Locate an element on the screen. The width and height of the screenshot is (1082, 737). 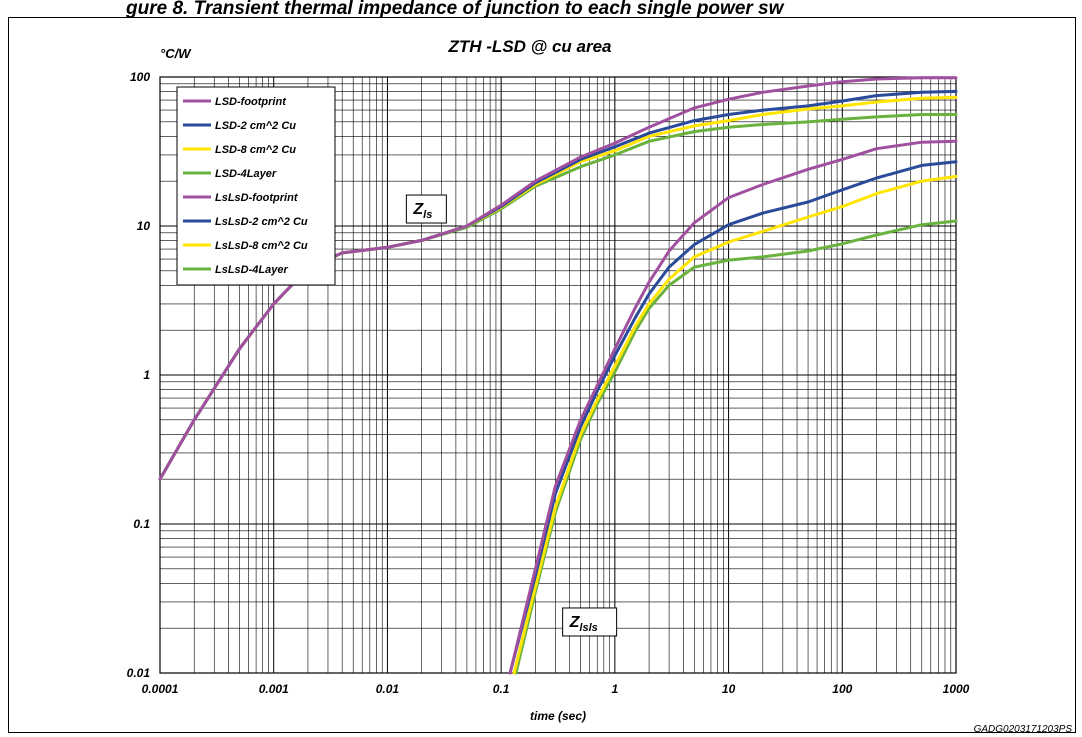
annotation-label: Zls is located at coordinates (422, 211).